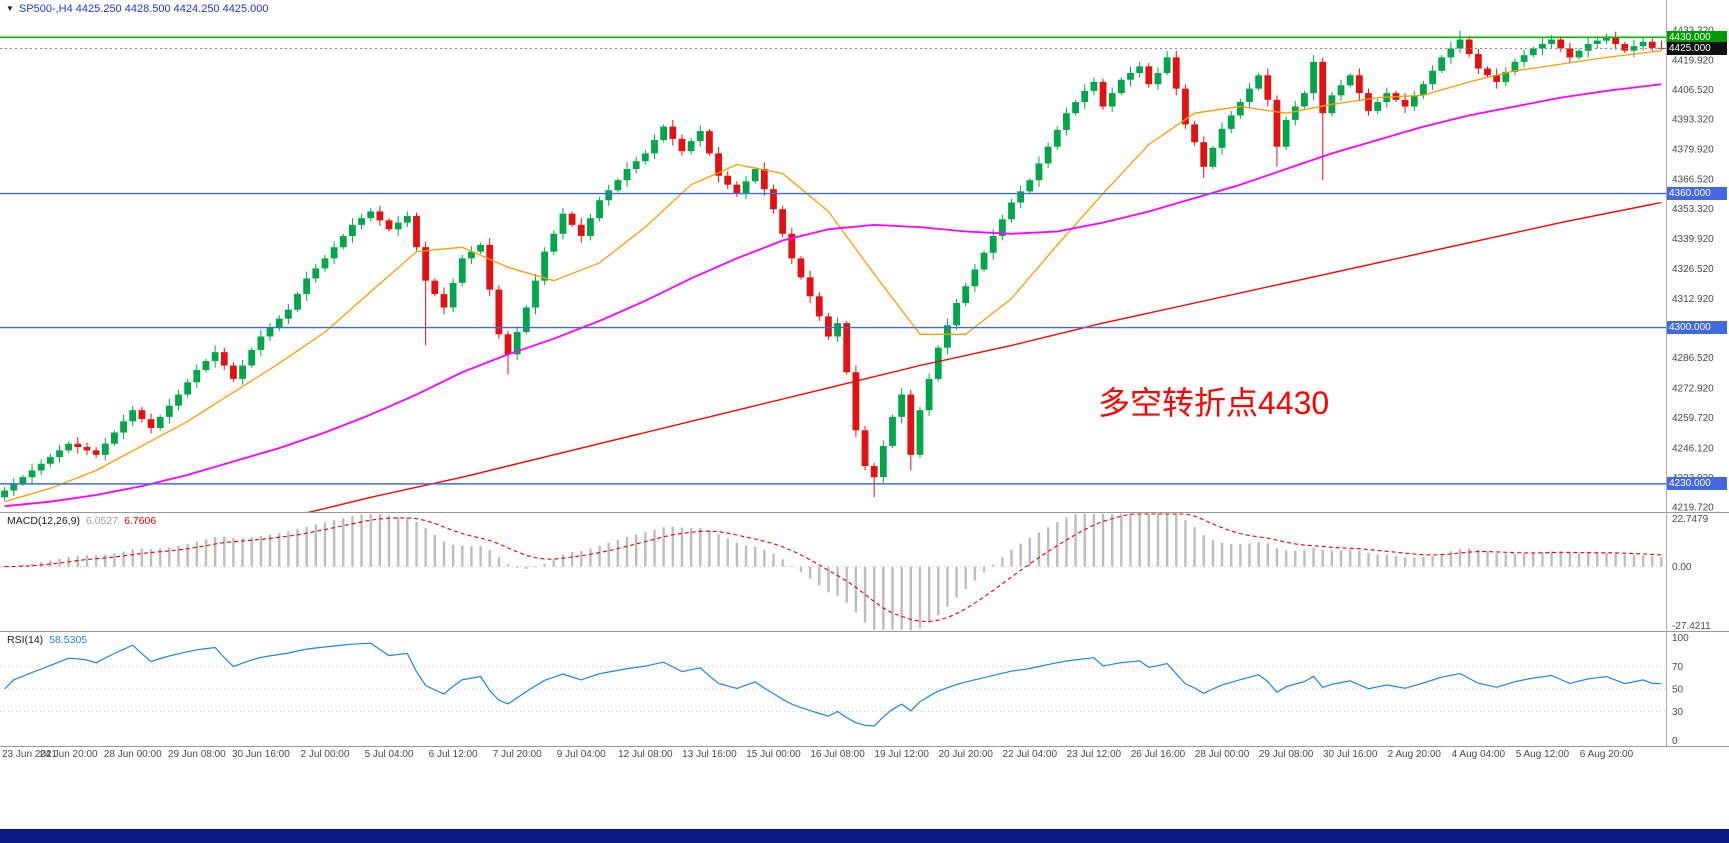 This screenshot has height=843, width=1729. What do you see at coordinates (1543, 754) in the screenshot?
I see `svg-text: 5 Aug 12:00` at bounding box center [1543, 754].